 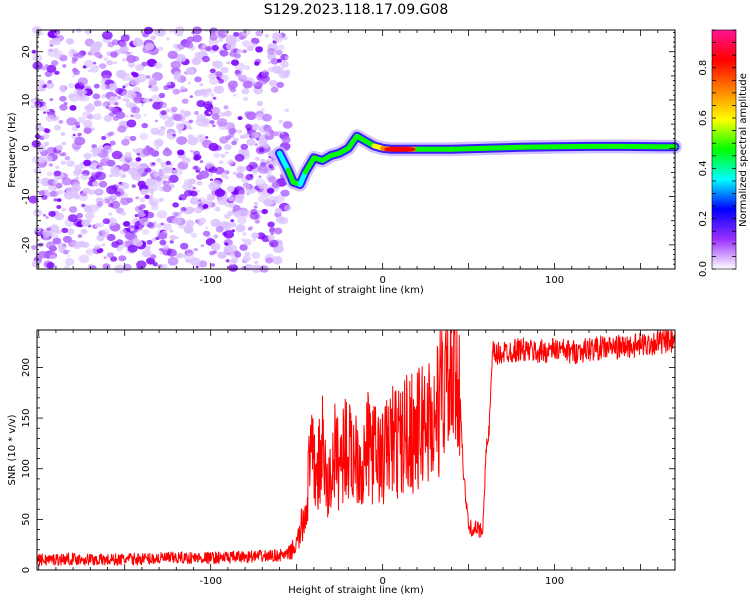 I want to click on colorbar-tick-label: 0.6, so click(x=703, y=118).